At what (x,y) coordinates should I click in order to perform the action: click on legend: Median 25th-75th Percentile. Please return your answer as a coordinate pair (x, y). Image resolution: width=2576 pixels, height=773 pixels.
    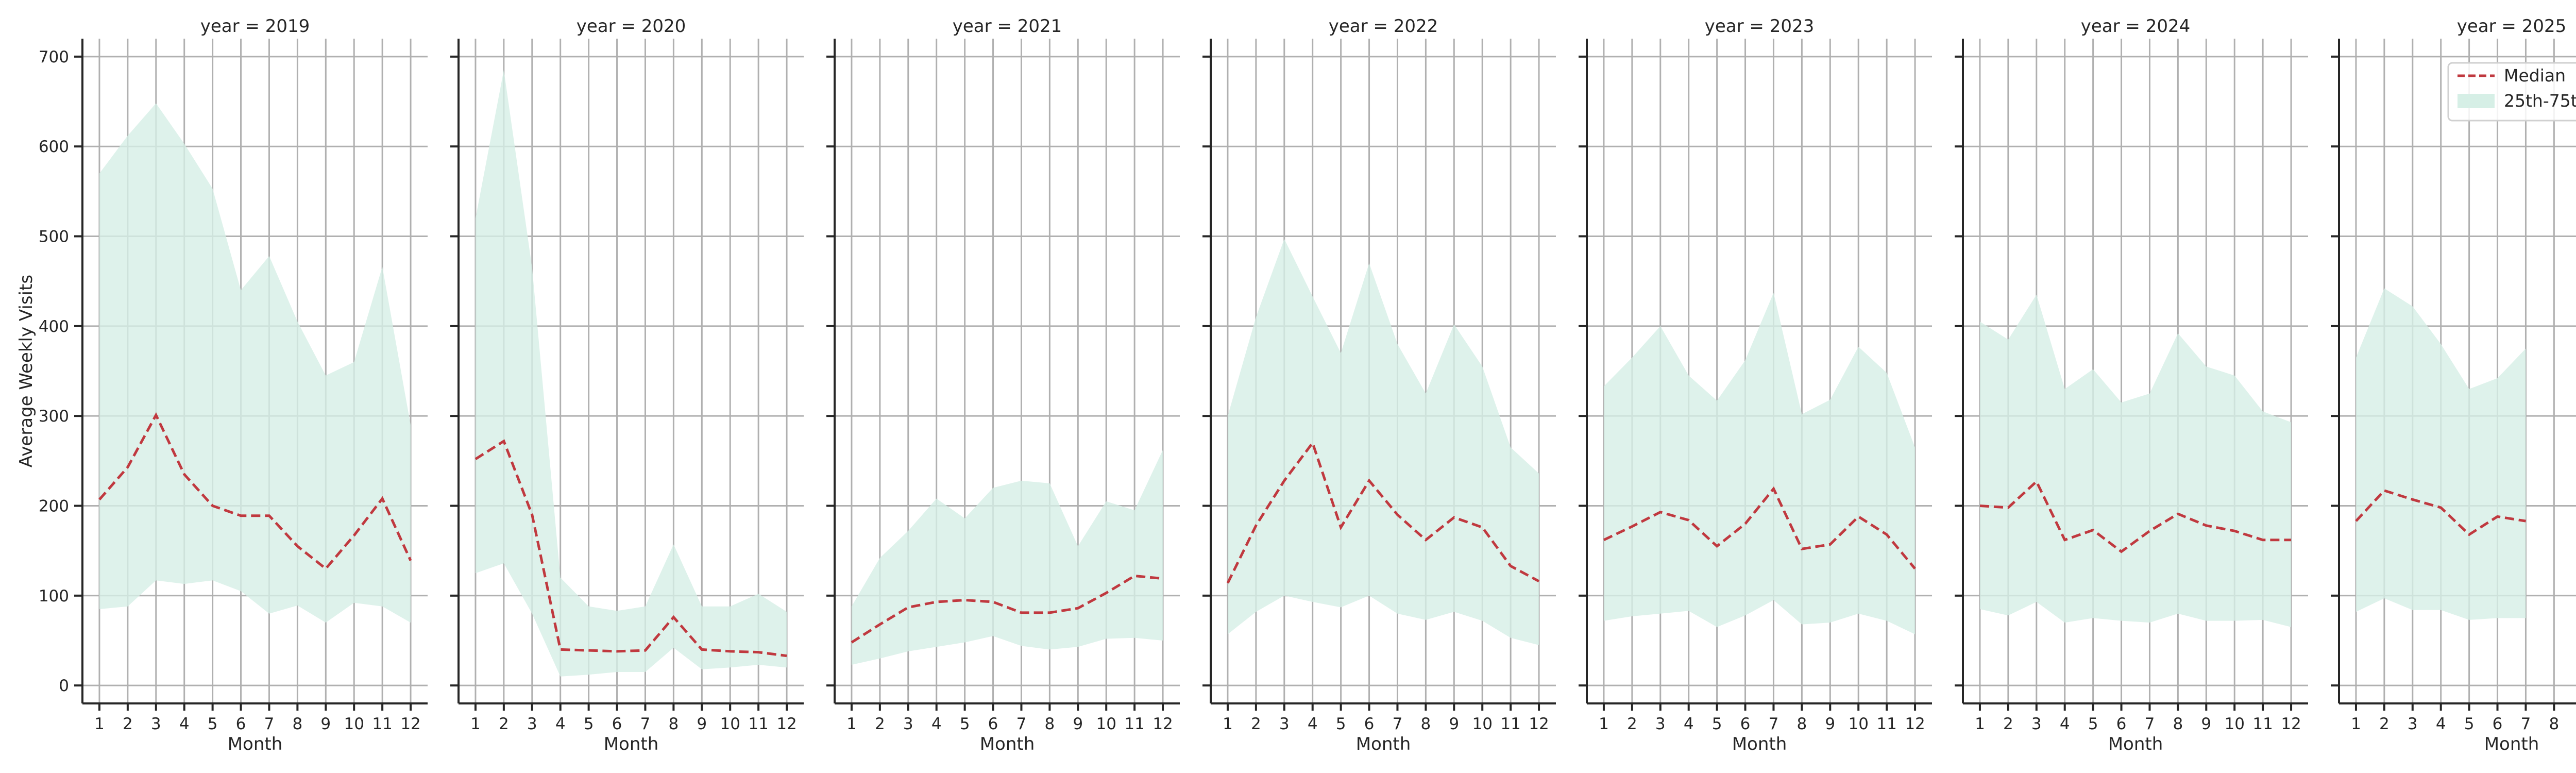
    Looking at the image, I should click on (2511, 92).